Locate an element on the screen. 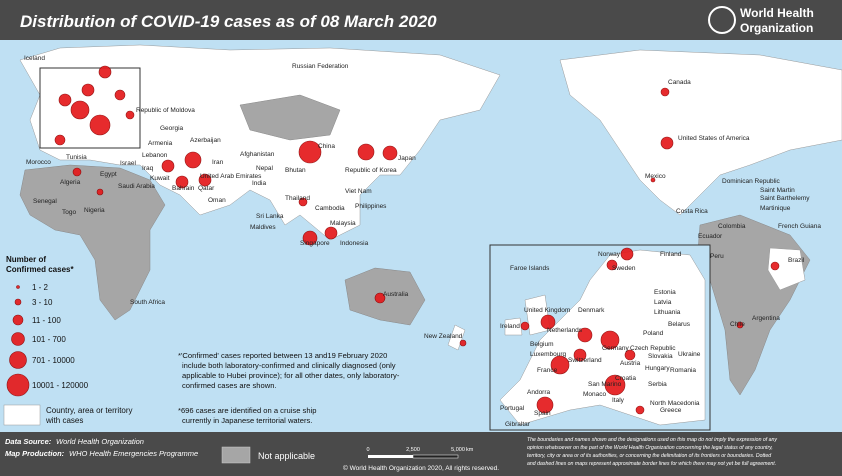 Image resolution: width=842 pixels, height=476 pixels. title-bar is located at coordinates (421, 20).